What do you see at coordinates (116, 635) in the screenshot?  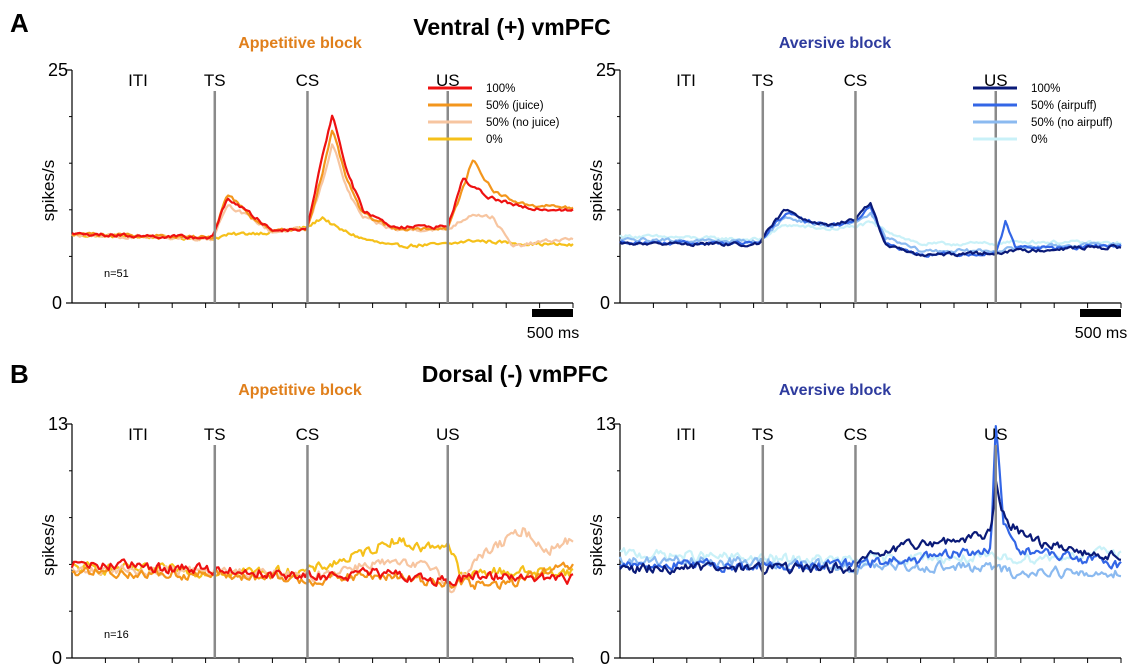 I see `n-label: n=16` at bounding box center [116, 635].